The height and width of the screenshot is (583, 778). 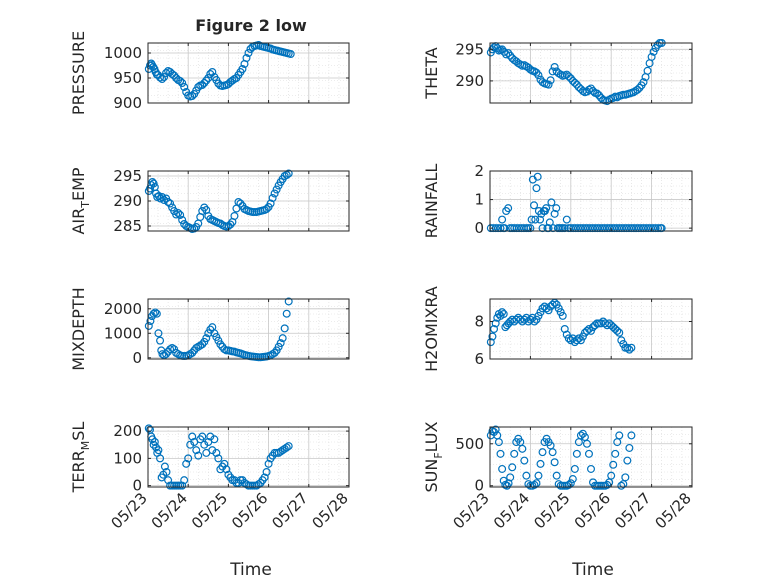 What do you see at coordinates (479, 200) in the screenshot?
I see `y-tick-label: 1` at bounding box center [479, 200].